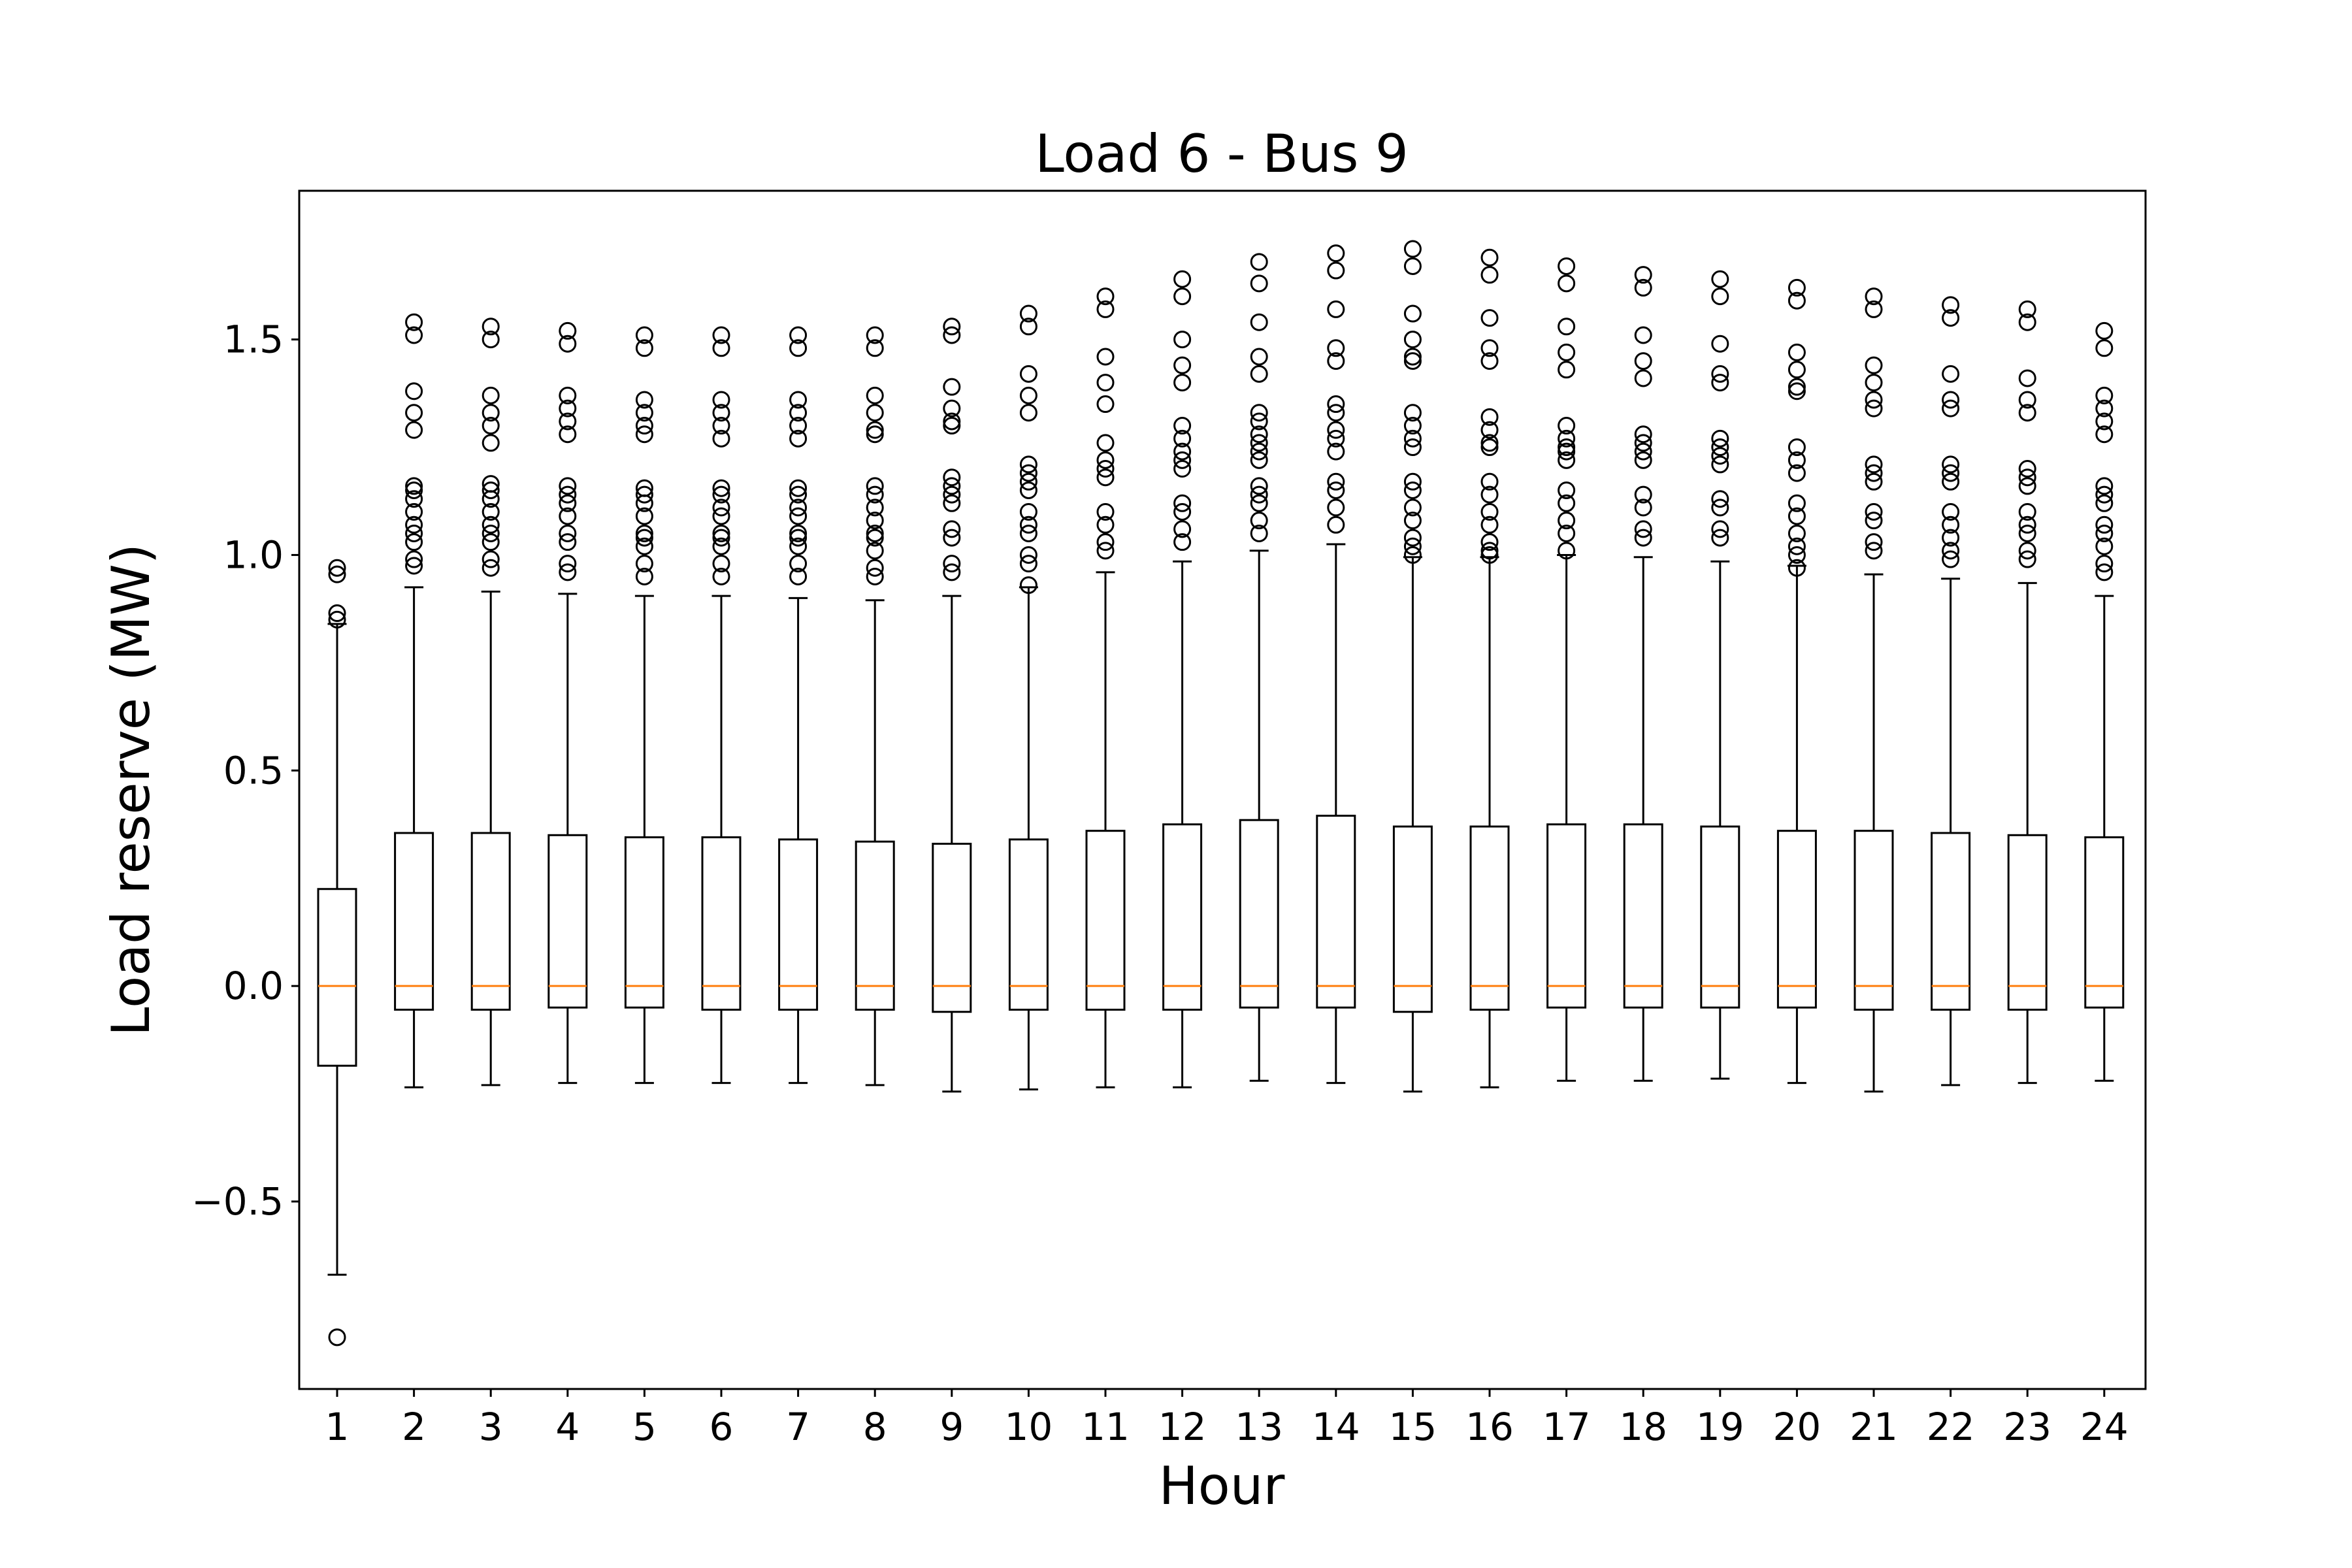 This screenshot has height=1568, width=2352. Describe the element at coordinates (567, 1427) in the screenshot. I see `x-tick-label: 4` at that location.